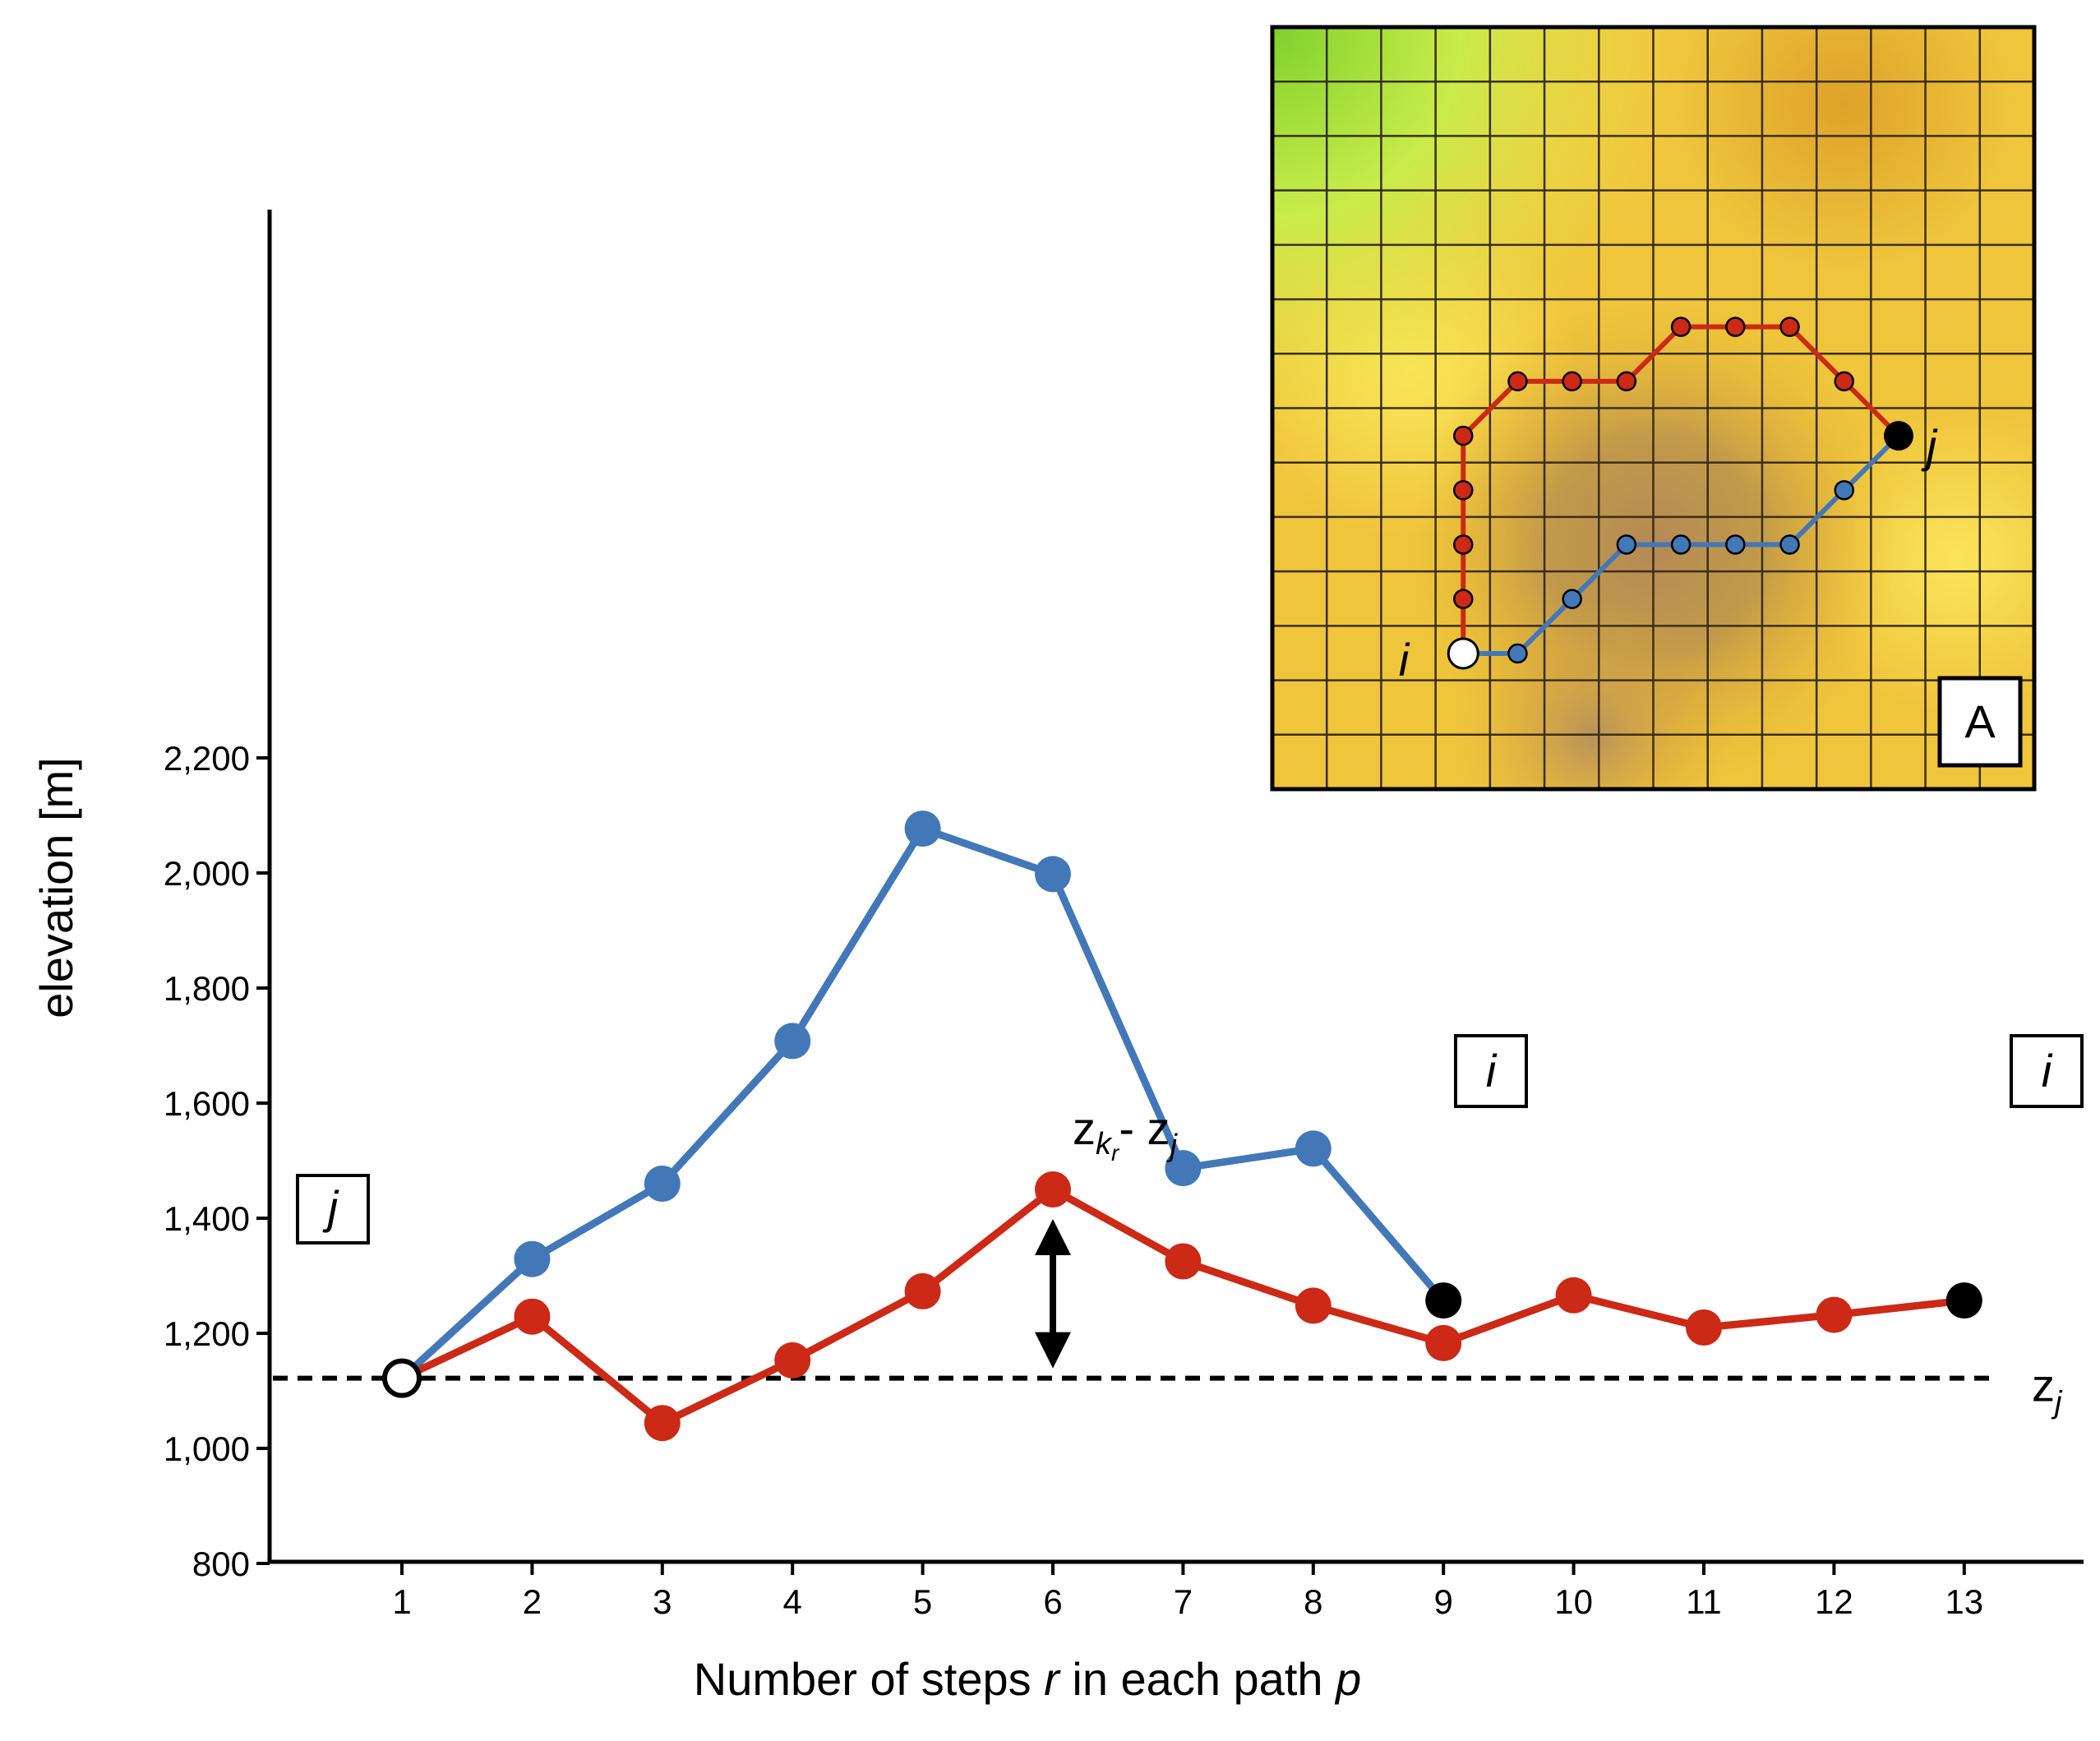 This screenshot has width=2100, height=1741. Describe the element at coordinates (1898, 436) in the screenshot. I see `inset-end-node` at that location.